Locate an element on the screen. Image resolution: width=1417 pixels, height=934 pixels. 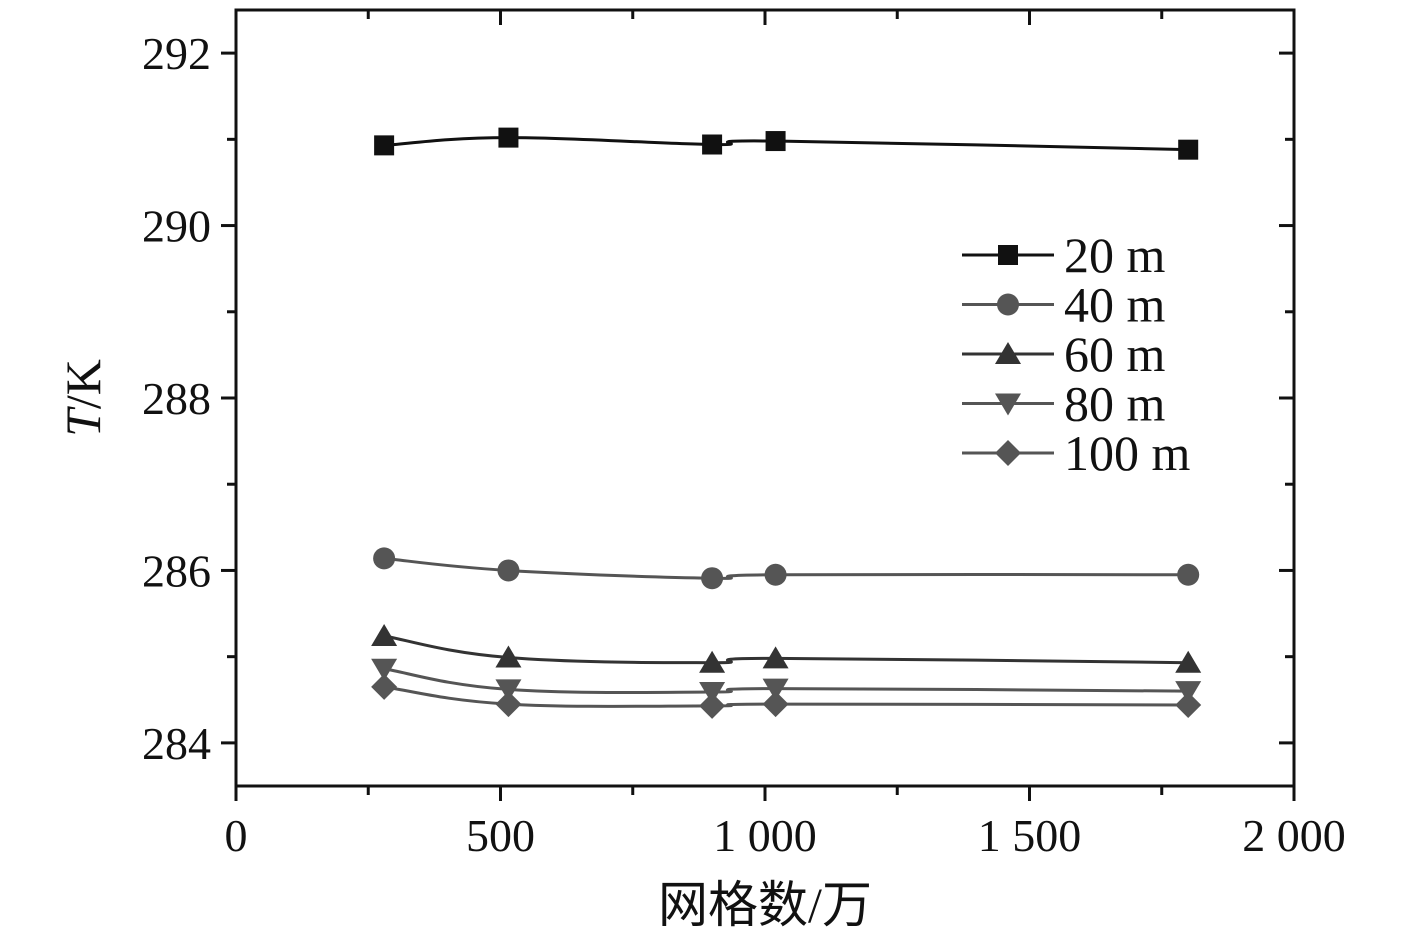
legend-label: 100 m is located at coordinates (1127, 453).